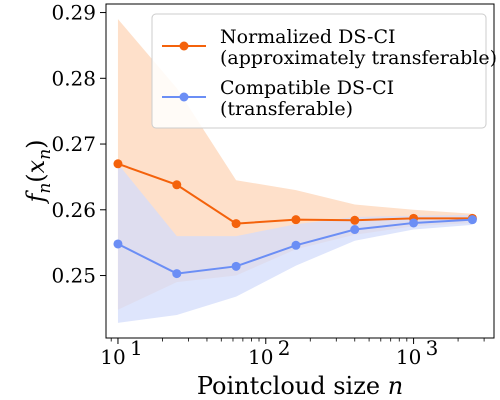 This screenshot has width=500, height=400. What do you see at coordinates (36, 177) in the screenshot?
I see `y-axis-title-open: (` at bounding box center [36, 177].